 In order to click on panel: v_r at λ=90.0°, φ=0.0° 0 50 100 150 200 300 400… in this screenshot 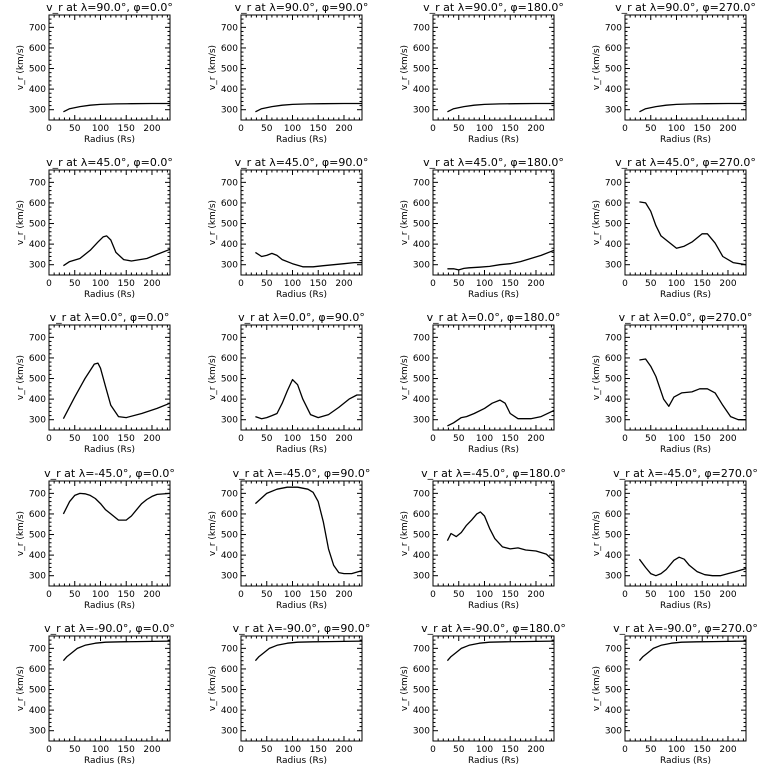, I will do `click(94, 73)`.